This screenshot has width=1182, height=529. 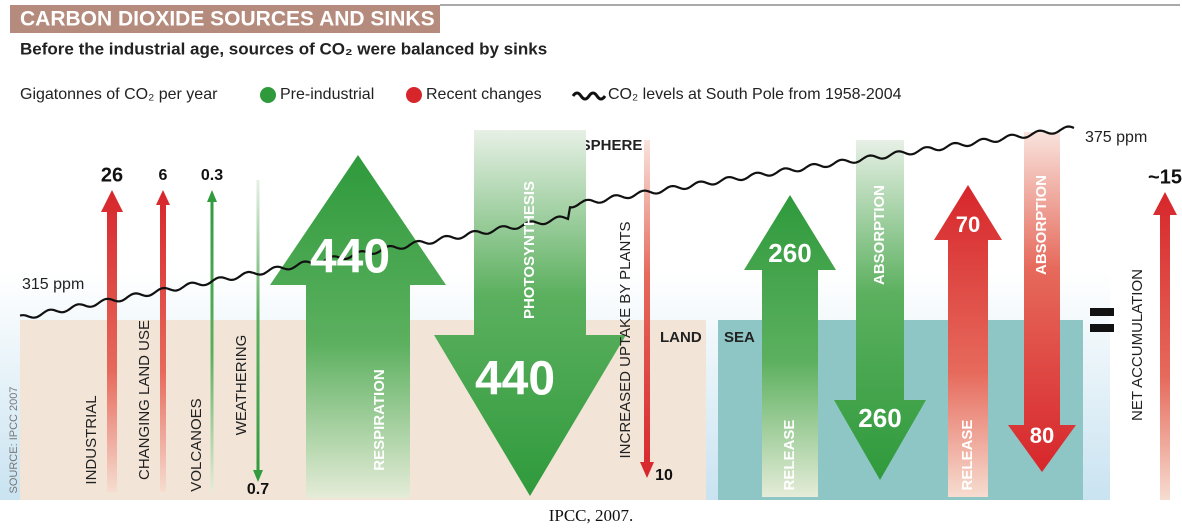 I want to click on legend-units: Gigatonnes of CO₂ per year, so click(x=119, y=94).